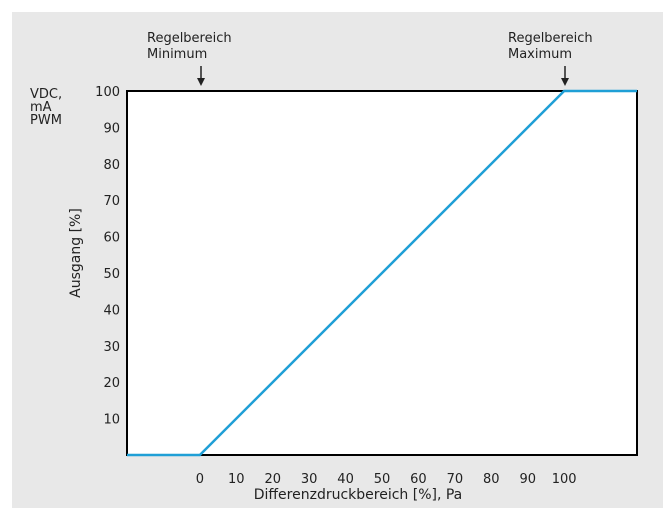  What do you see at coordinates (540, 54) in the screenshot?
I see `annotation-max-line-2: Maximum` at bounding box center [540, 54].